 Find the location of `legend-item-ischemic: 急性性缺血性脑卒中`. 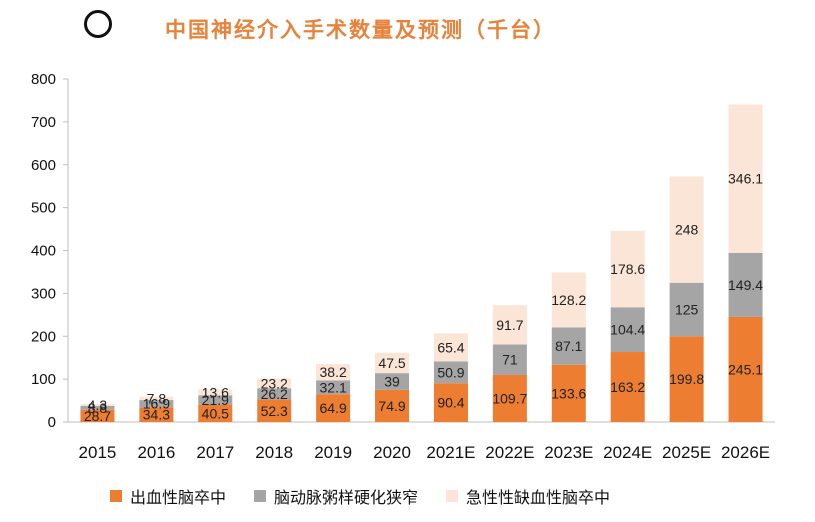

legend-item-ischemic: 急性性缺血性脑卒中 is located at coordinates (528, 496).